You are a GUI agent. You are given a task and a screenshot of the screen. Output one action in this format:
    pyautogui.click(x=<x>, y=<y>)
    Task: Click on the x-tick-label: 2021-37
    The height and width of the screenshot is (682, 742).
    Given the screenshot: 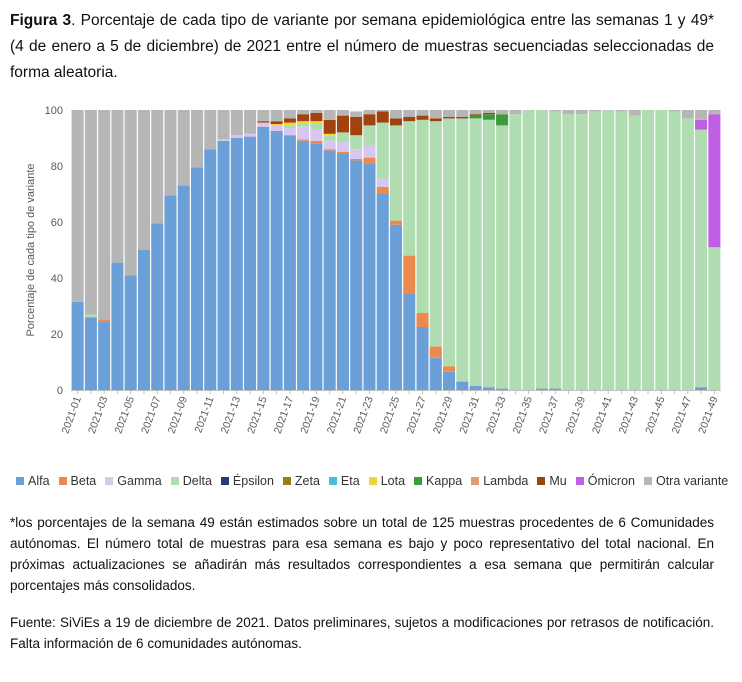 What is the action you would take?
    pyautogui.click(x=549, y=415)
    